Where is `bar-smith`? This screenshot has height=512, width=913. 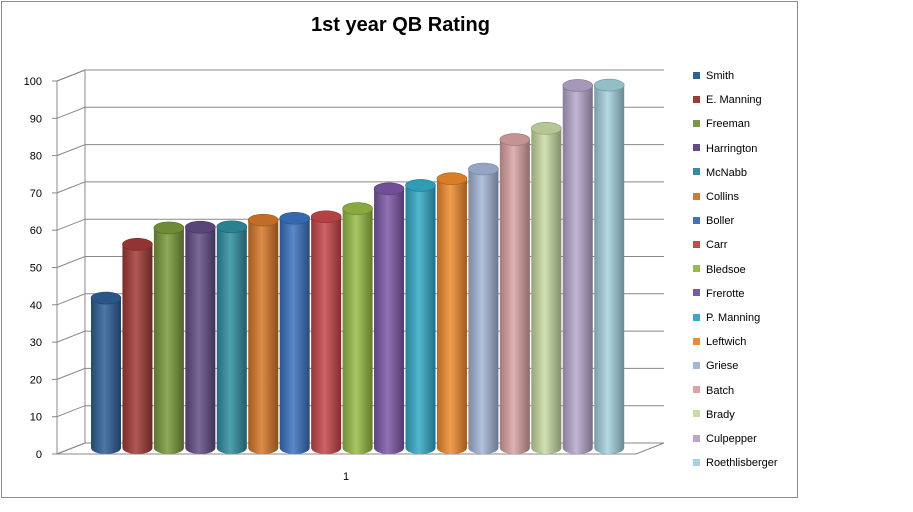
bar-smith is located at coordinates (106, 372).